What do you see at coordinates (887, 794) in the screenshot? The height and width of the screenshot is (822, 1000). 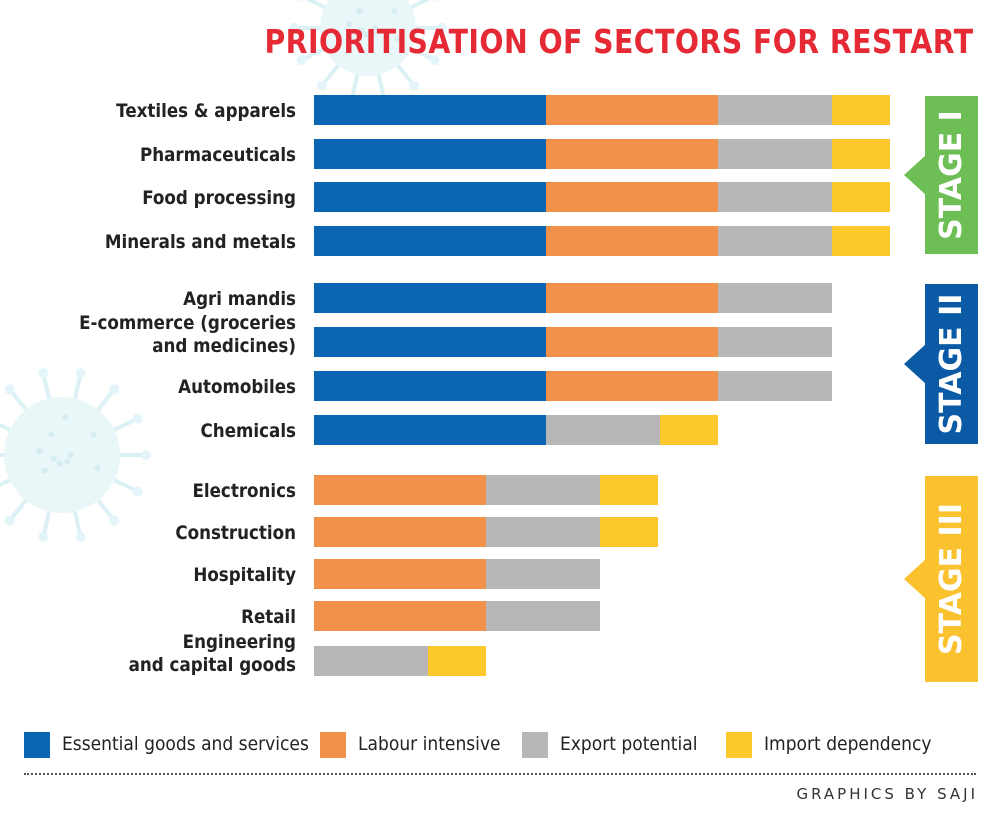 I see `graphics-credit: GRAPHICS BY SAJI` at bounding box center [887, 794].